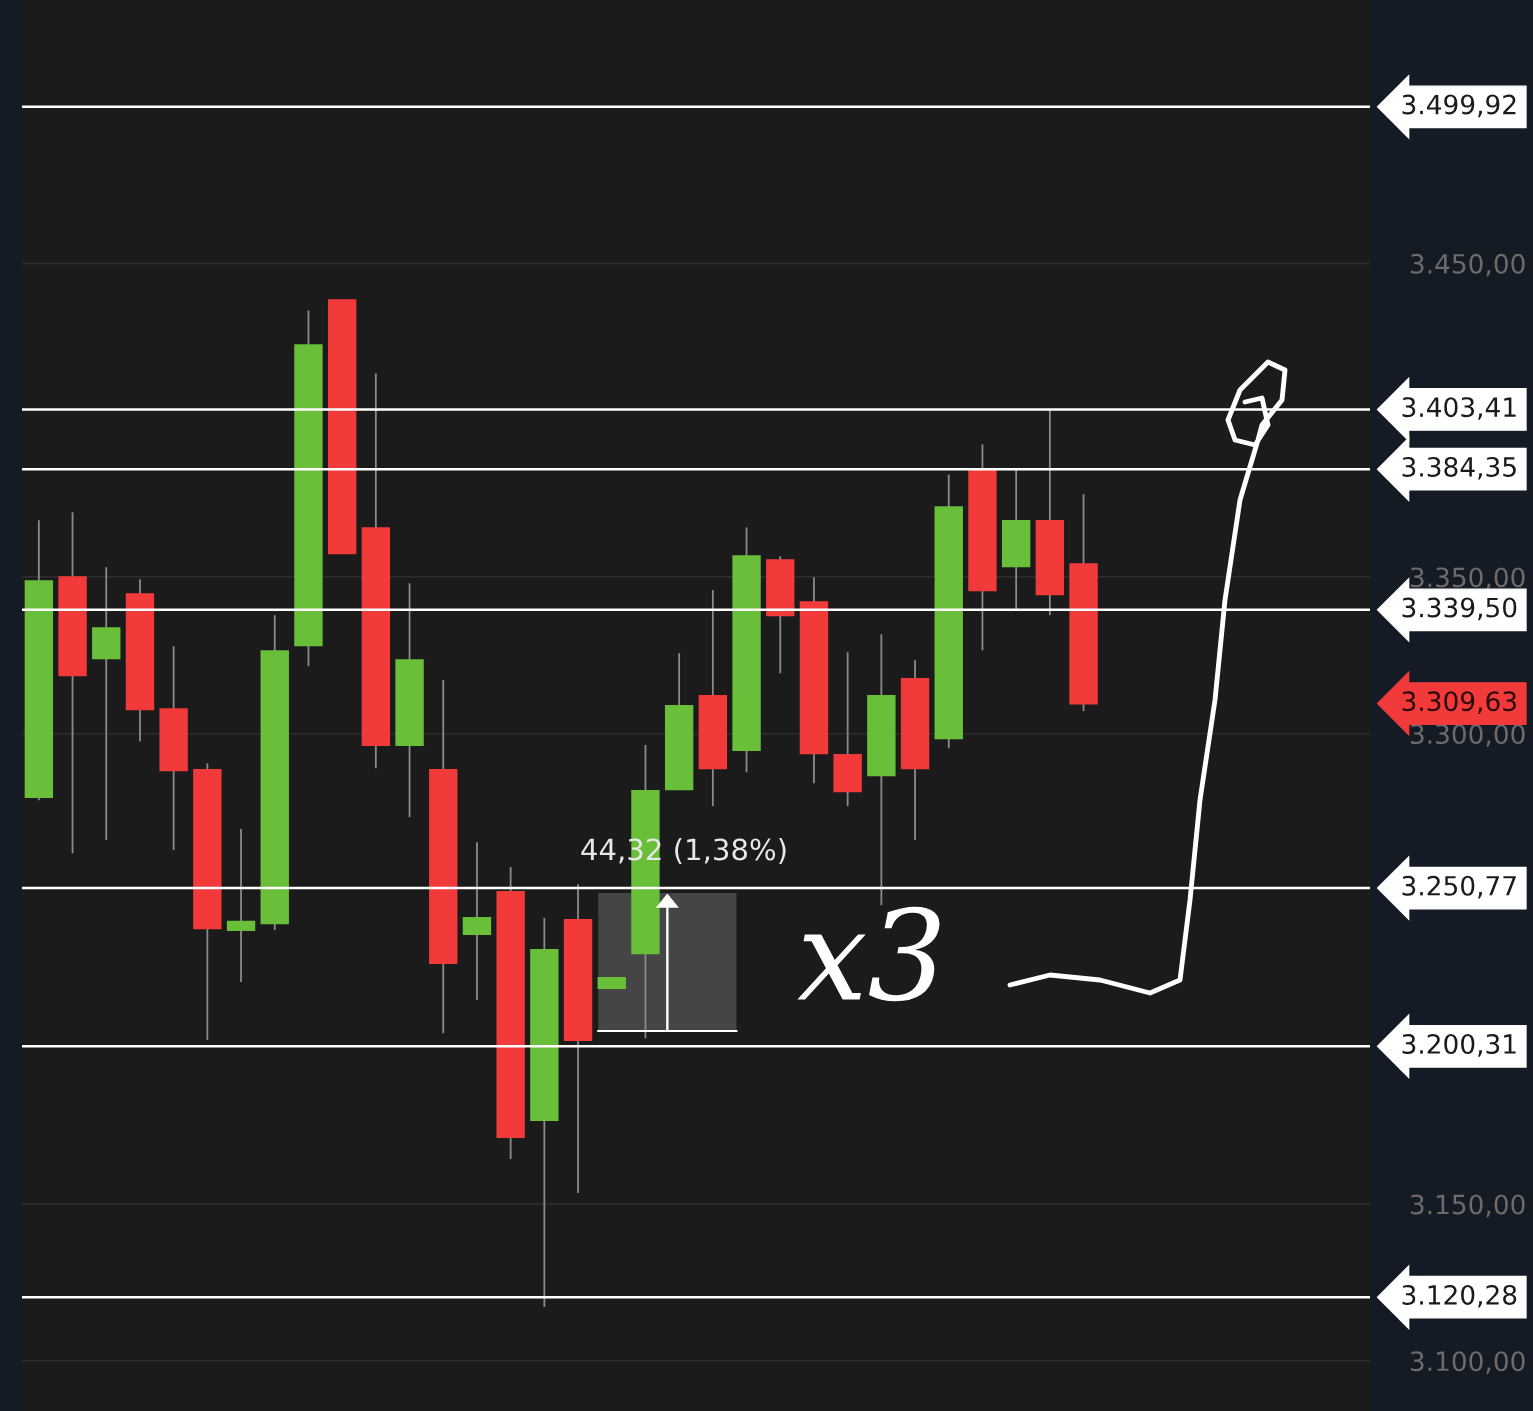 This screenshot has width=1533, height=1411. I want to click on ref-line-label: 3.499,92, so click(1459, 106).